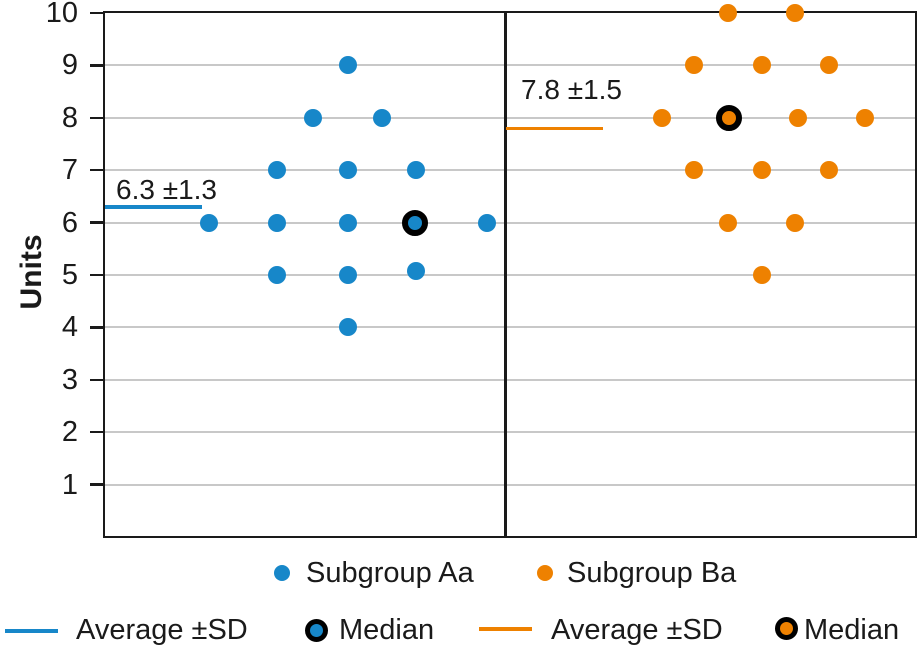 Image resolution: width=918 pixels, height=648 pixels. What do you see at coordinates (69, 117) in the screenshot?
I see `y-tick-label: 8` at bounding box center [69, 117].